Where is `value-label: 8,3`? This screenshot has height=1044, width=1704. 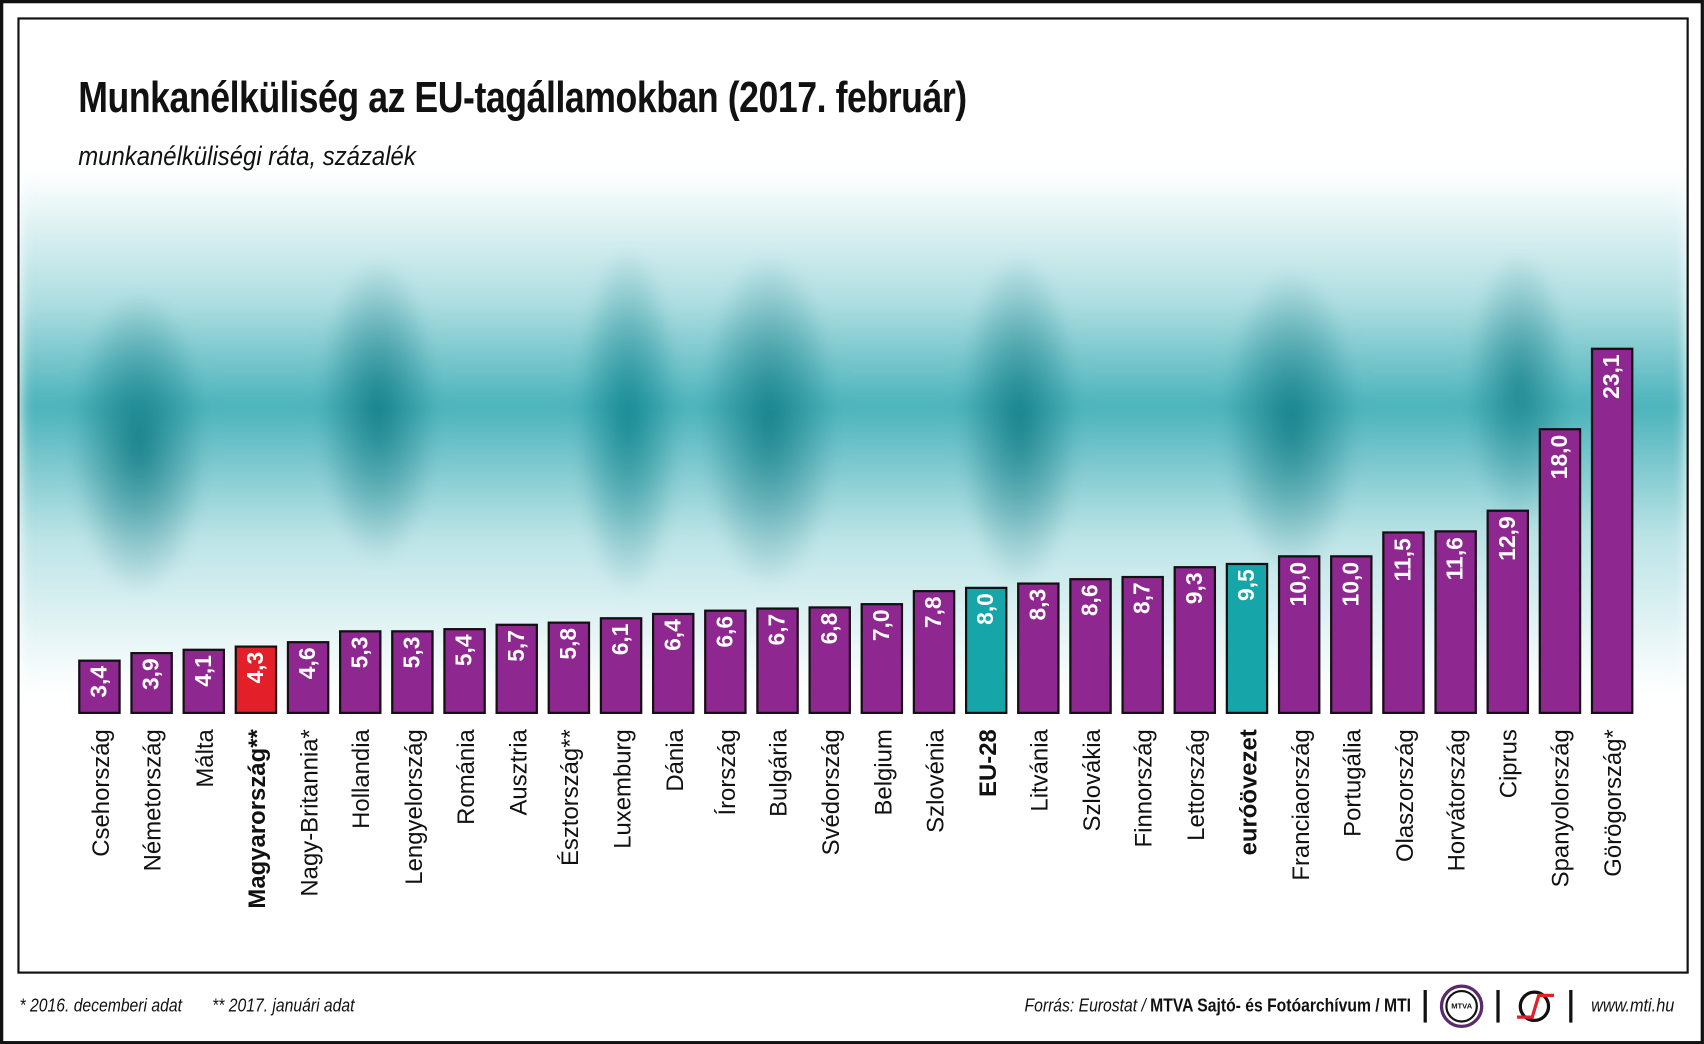 value-label: 8,3 is located at coordinates (1038, 604).